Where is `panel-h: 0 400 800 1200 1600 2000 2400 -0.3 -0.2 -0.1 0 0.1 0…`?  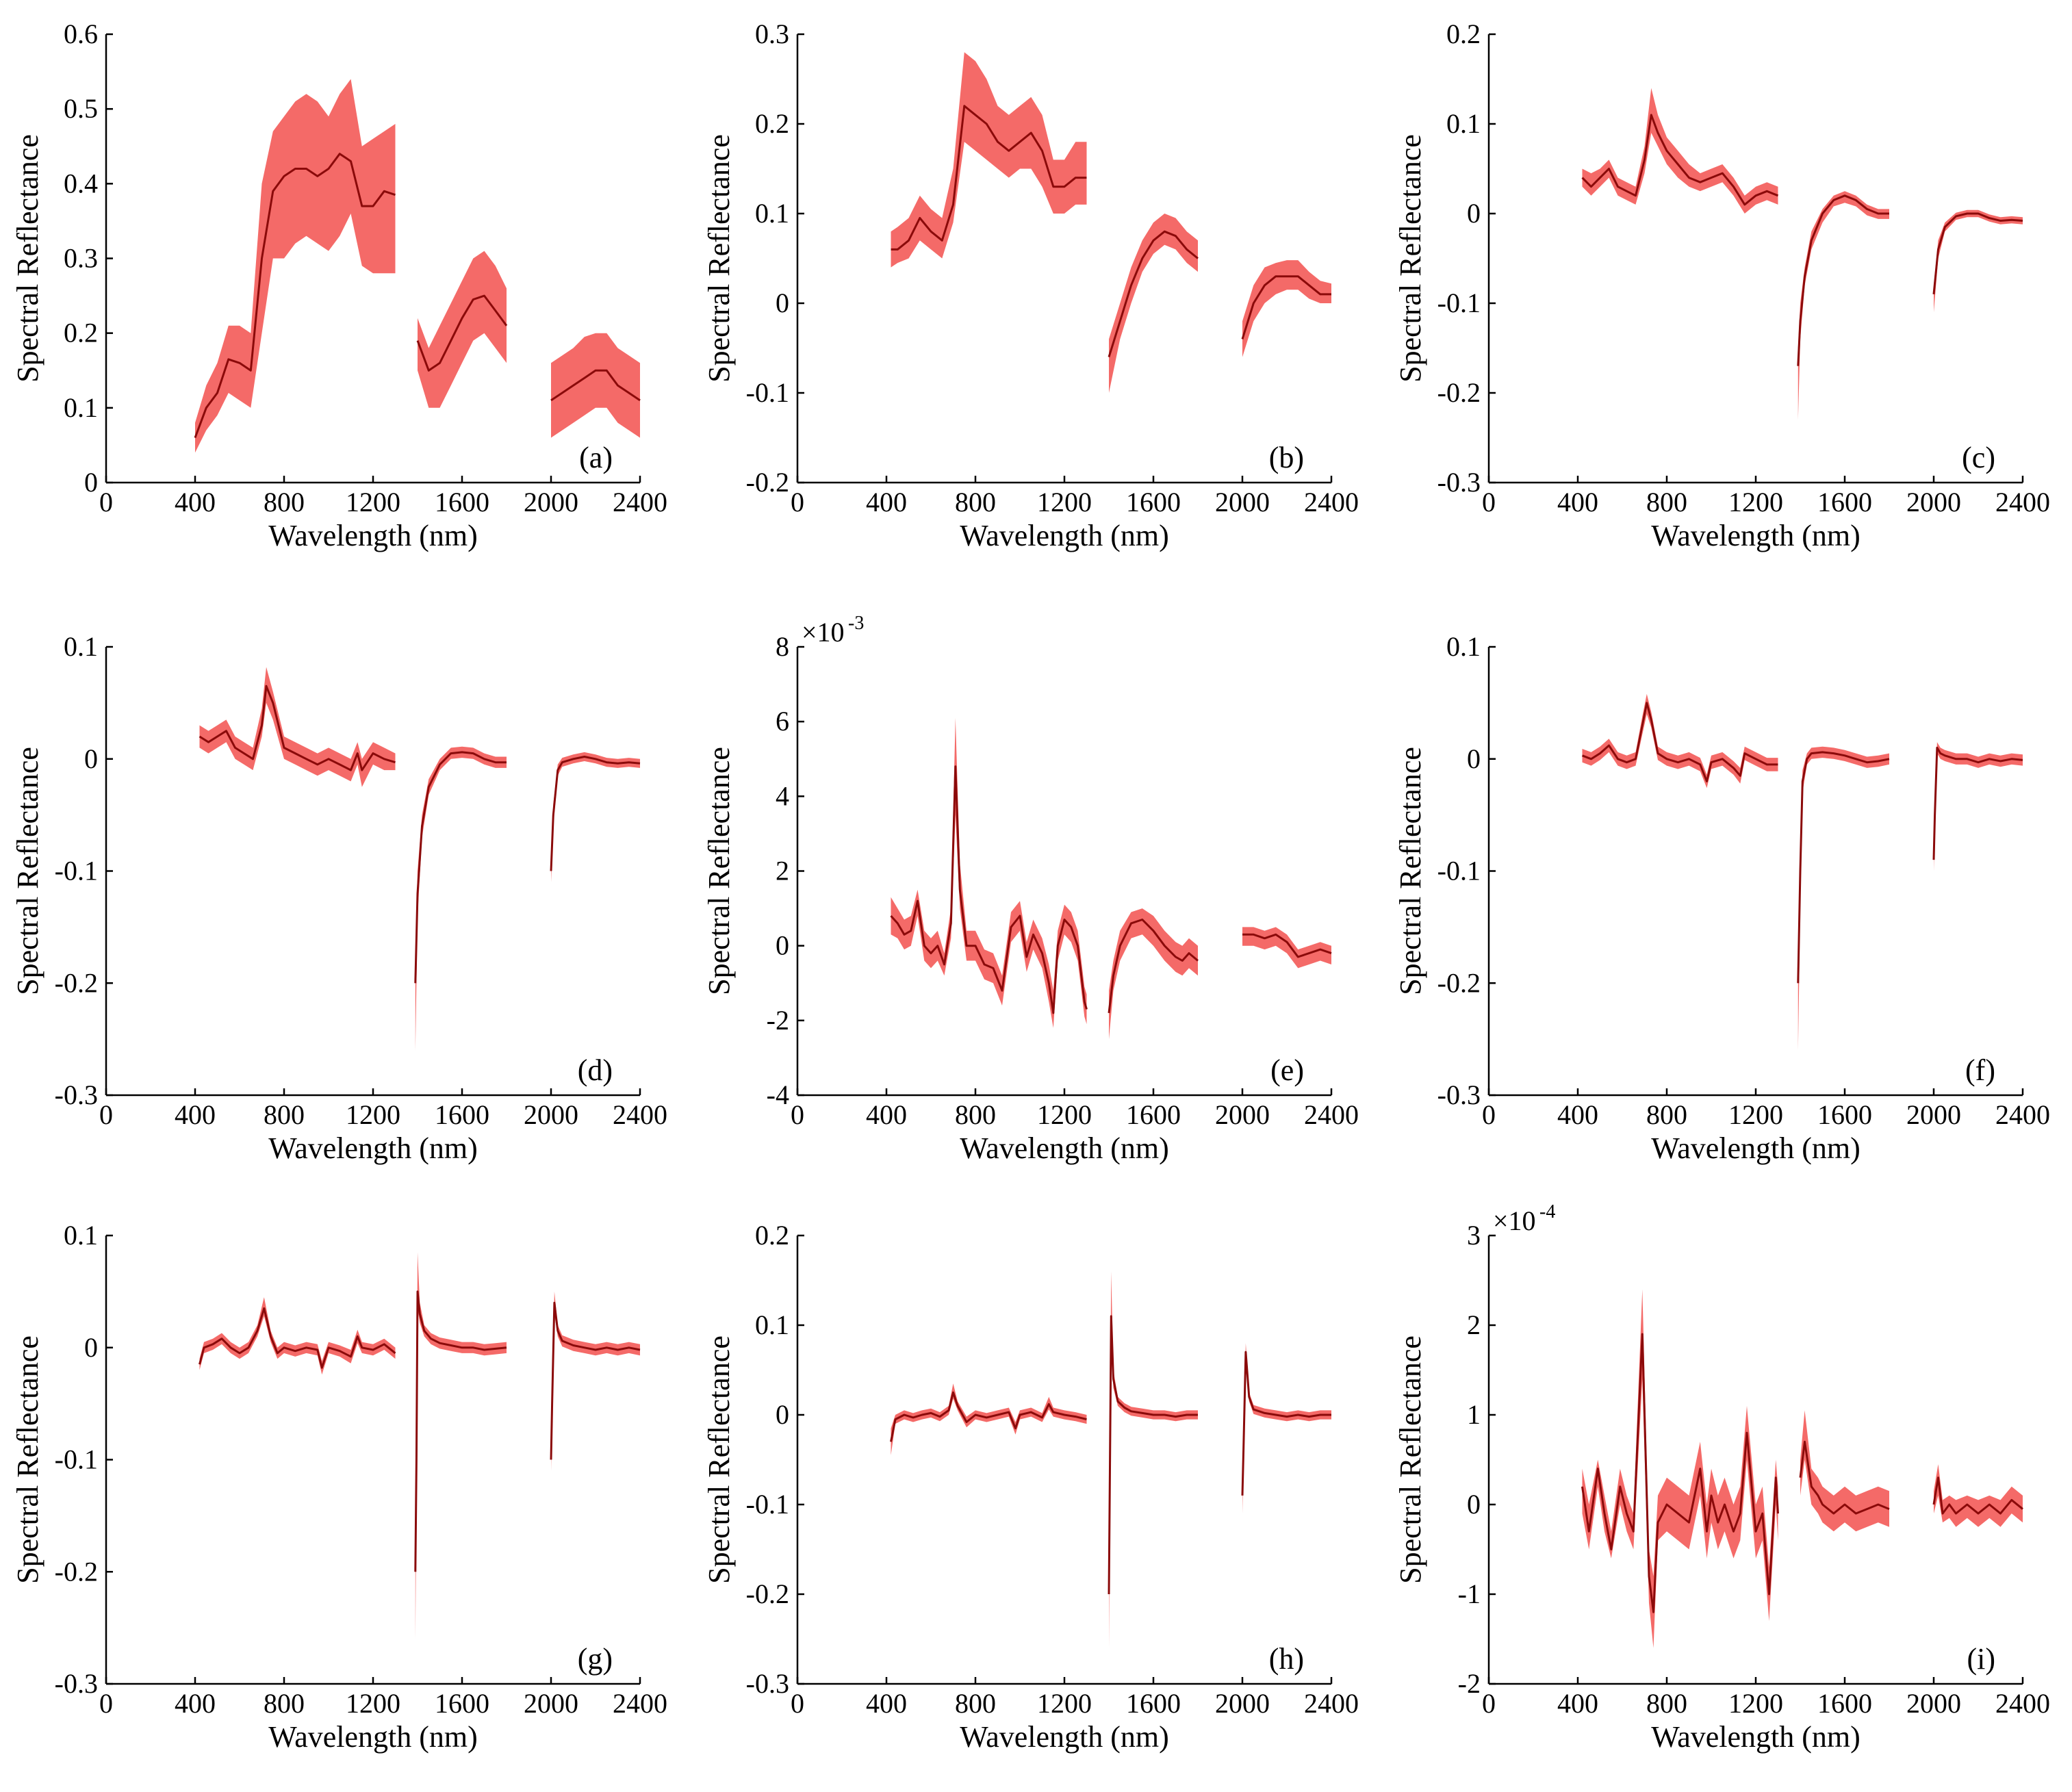
panel-h: 0 400 800 1200 1600 2000 2400 -0.3 -0.2 -0.1 0 0.1 0… is located at coordinates (1030, 1487).